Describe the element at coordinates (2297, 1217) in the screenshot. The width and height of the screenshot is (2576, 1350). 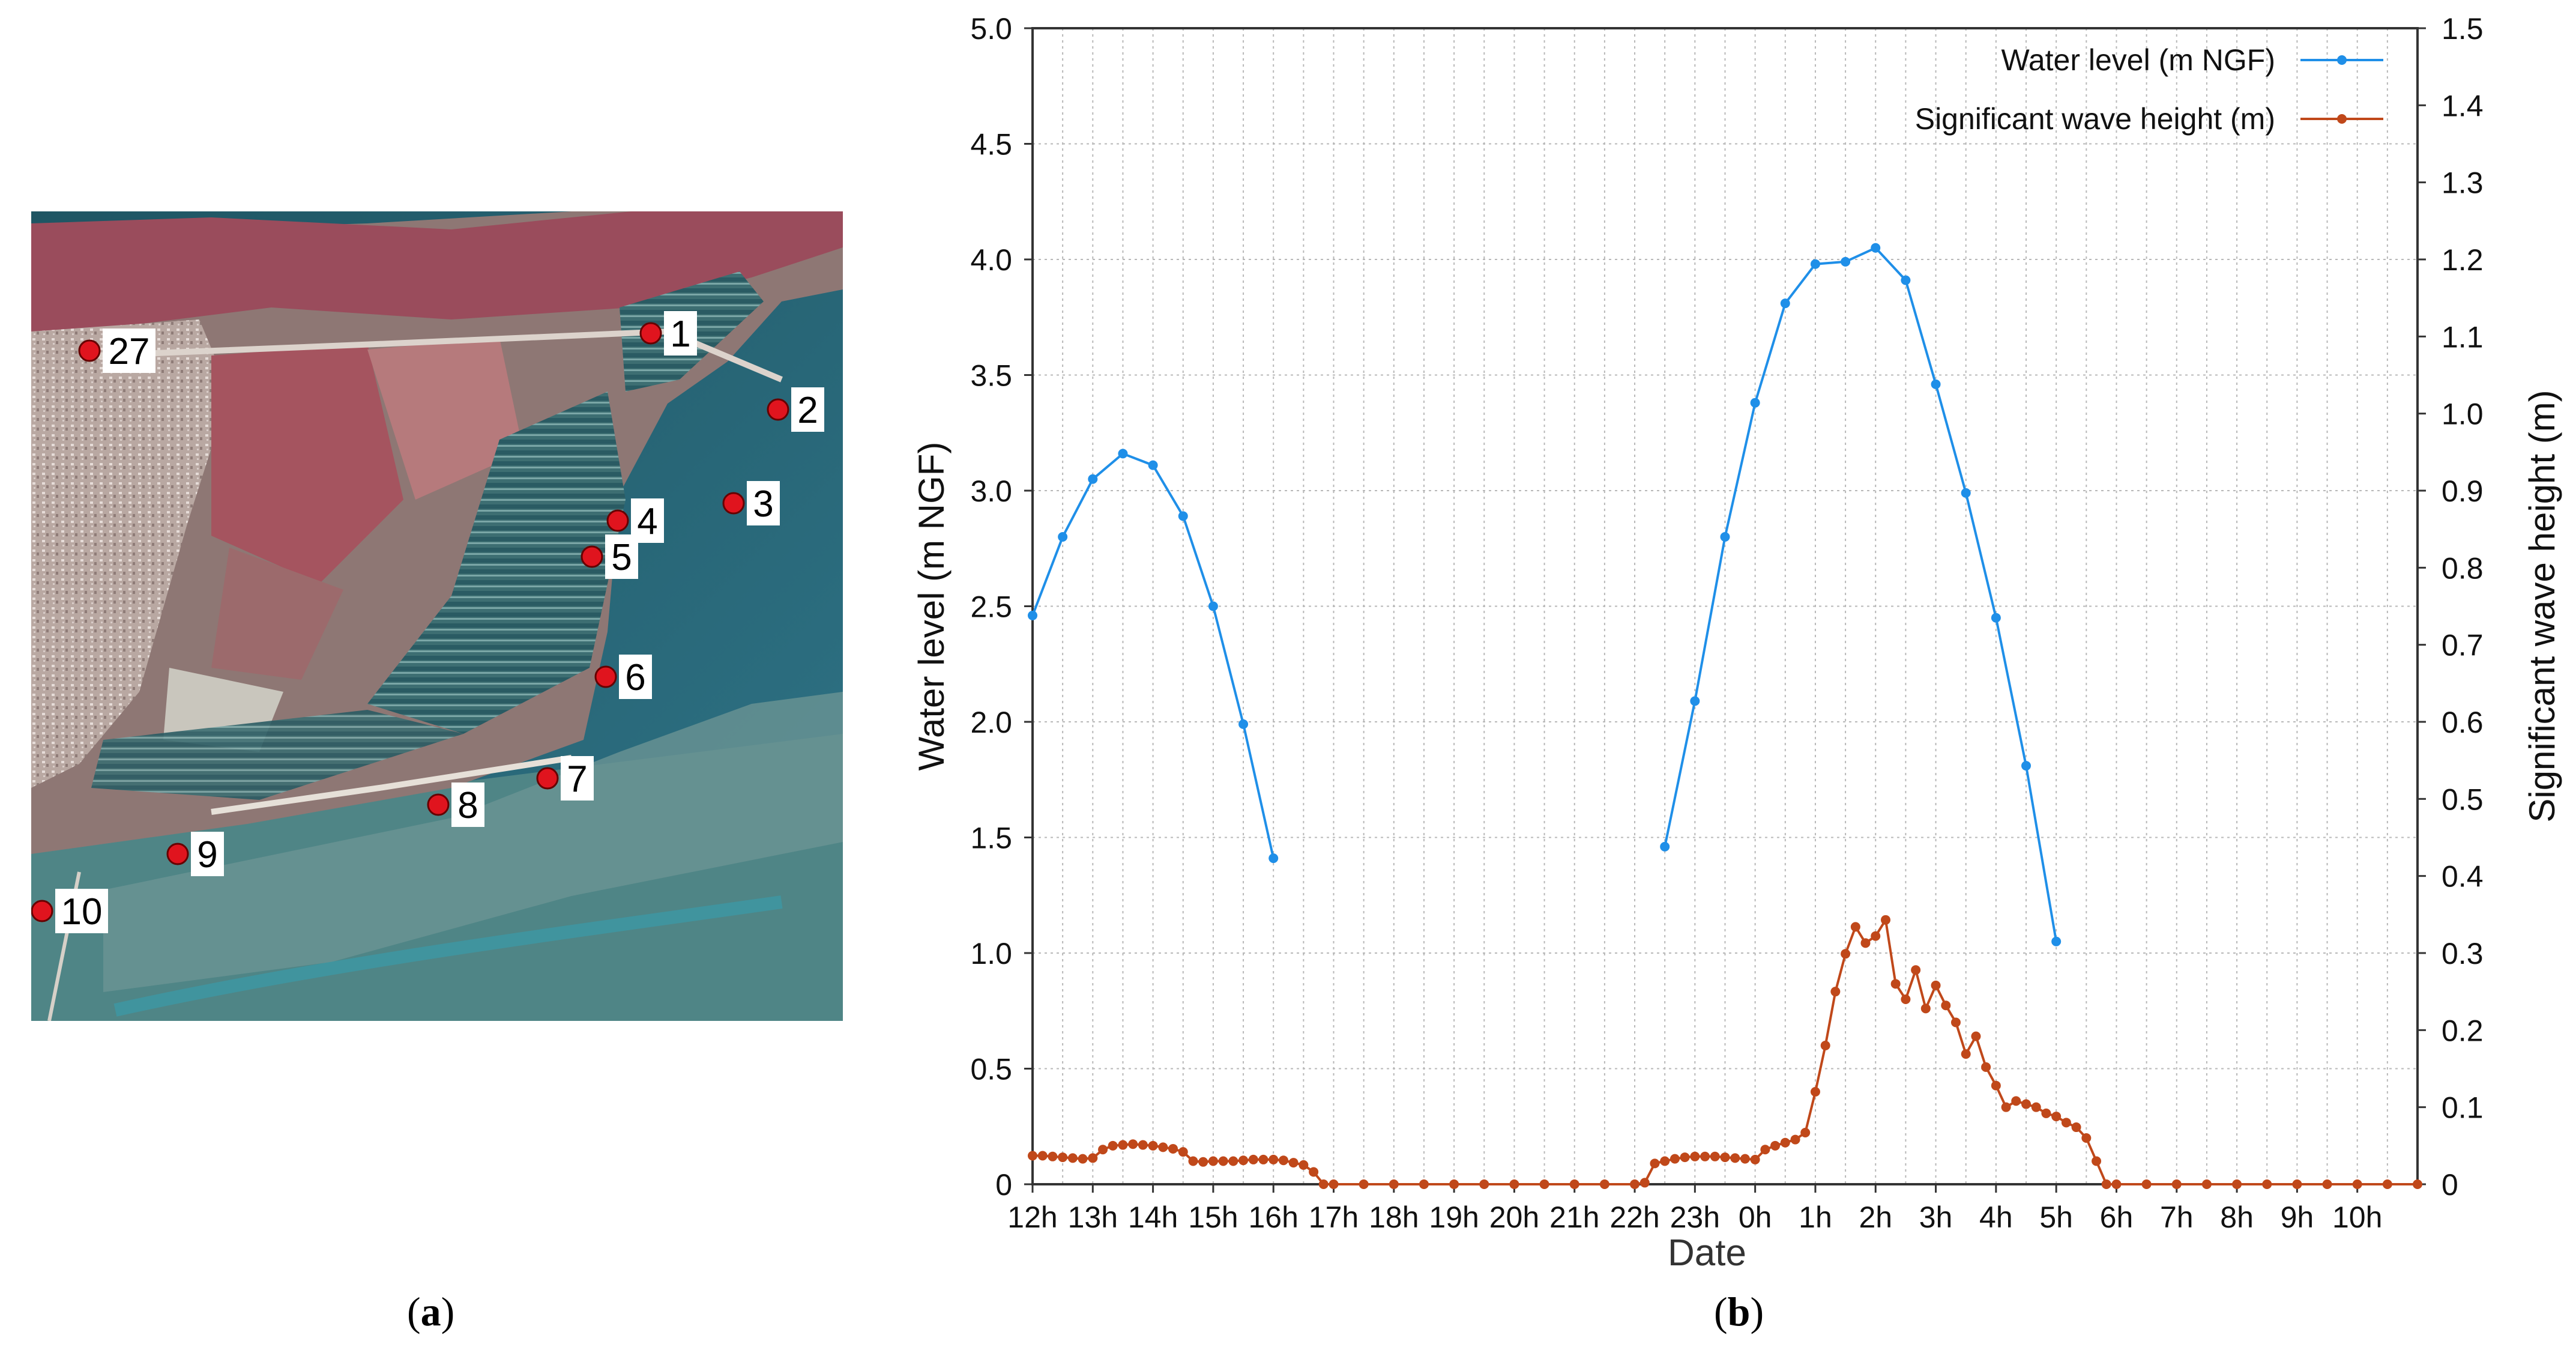
I see `x-tick-label: 9h` at that location.